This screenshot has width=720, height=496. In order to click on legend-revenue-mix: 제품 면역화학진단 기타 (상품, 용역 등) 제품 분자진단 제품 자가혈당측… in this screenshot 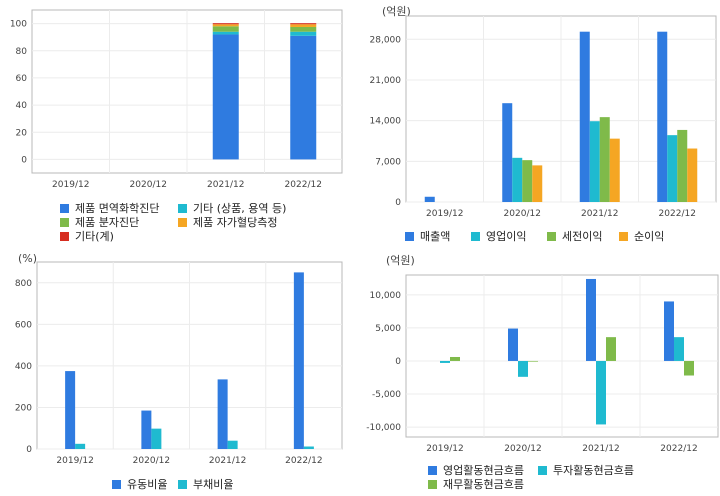, I will do `click(210, 222)`.